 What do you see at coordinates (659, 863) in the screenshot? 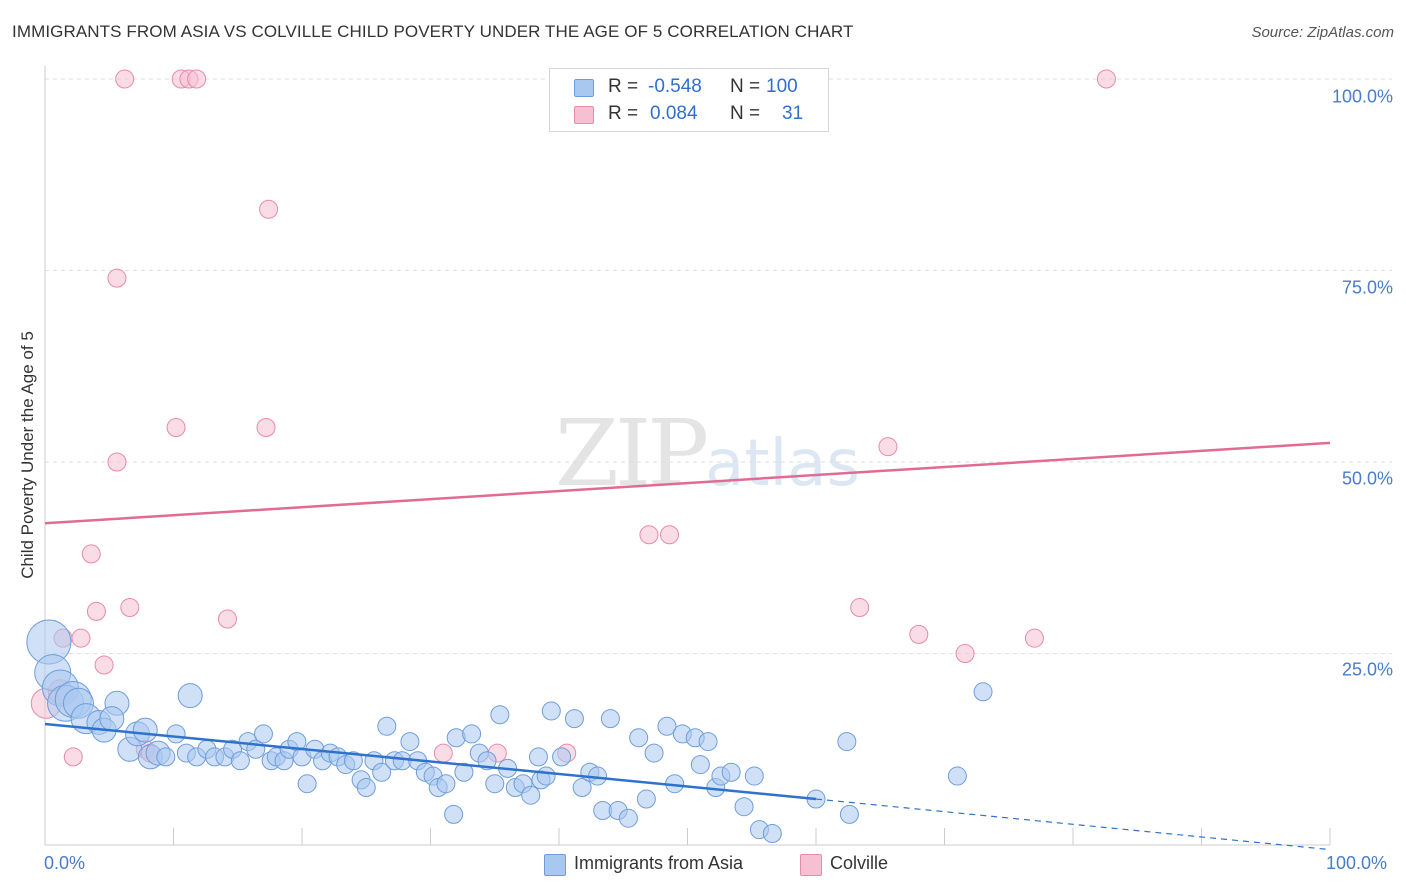
I see `legend-label-asia: Immigrants from Asia` at bounding box center [659, 863].